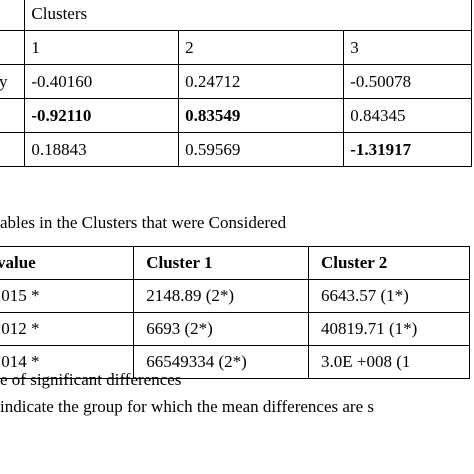  I want to click on table-cell: .014 *, so click(67, 362).